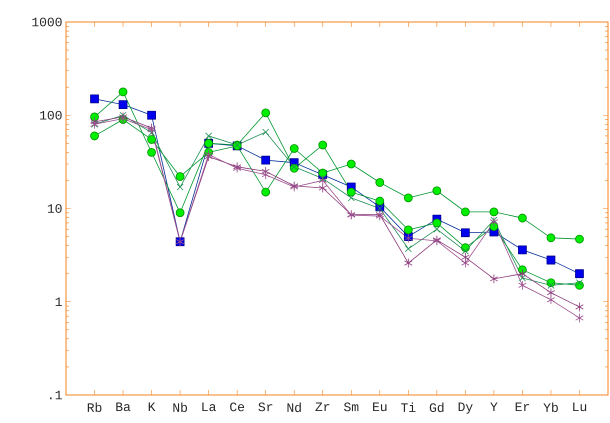  I want to click on x-tick-label: Rb, so click(95, 407).